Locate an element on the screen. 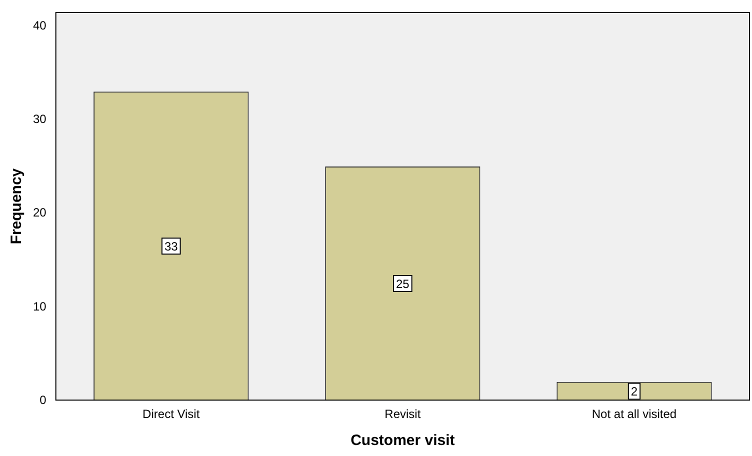  y-tick-label: 20 is located at coordinates (39, 213).